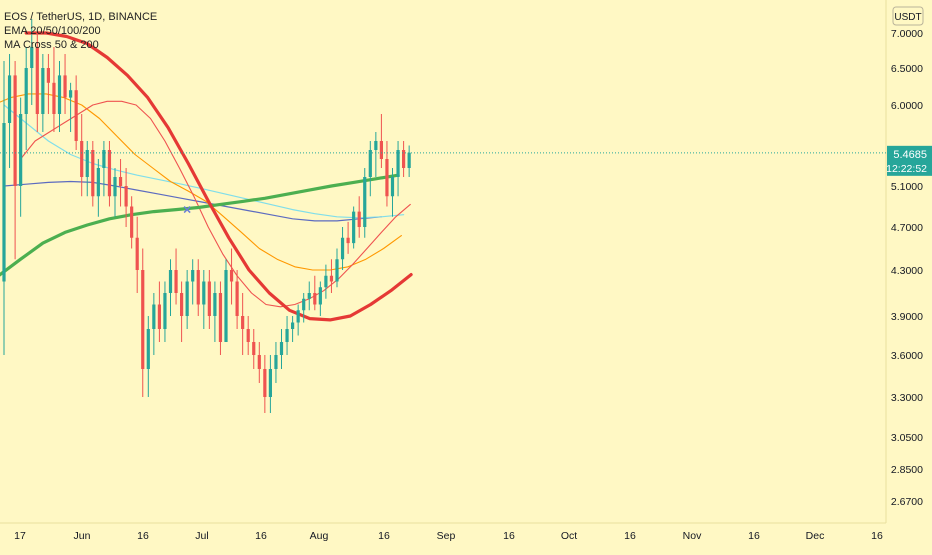 The width and height of the screenshot is (932, 555). What do you see at coordinates (51, 45) in the screenshot?
I see `indicator-ma-cross-label: MA Cross 50 & 200` at bounding box center [51, 45].